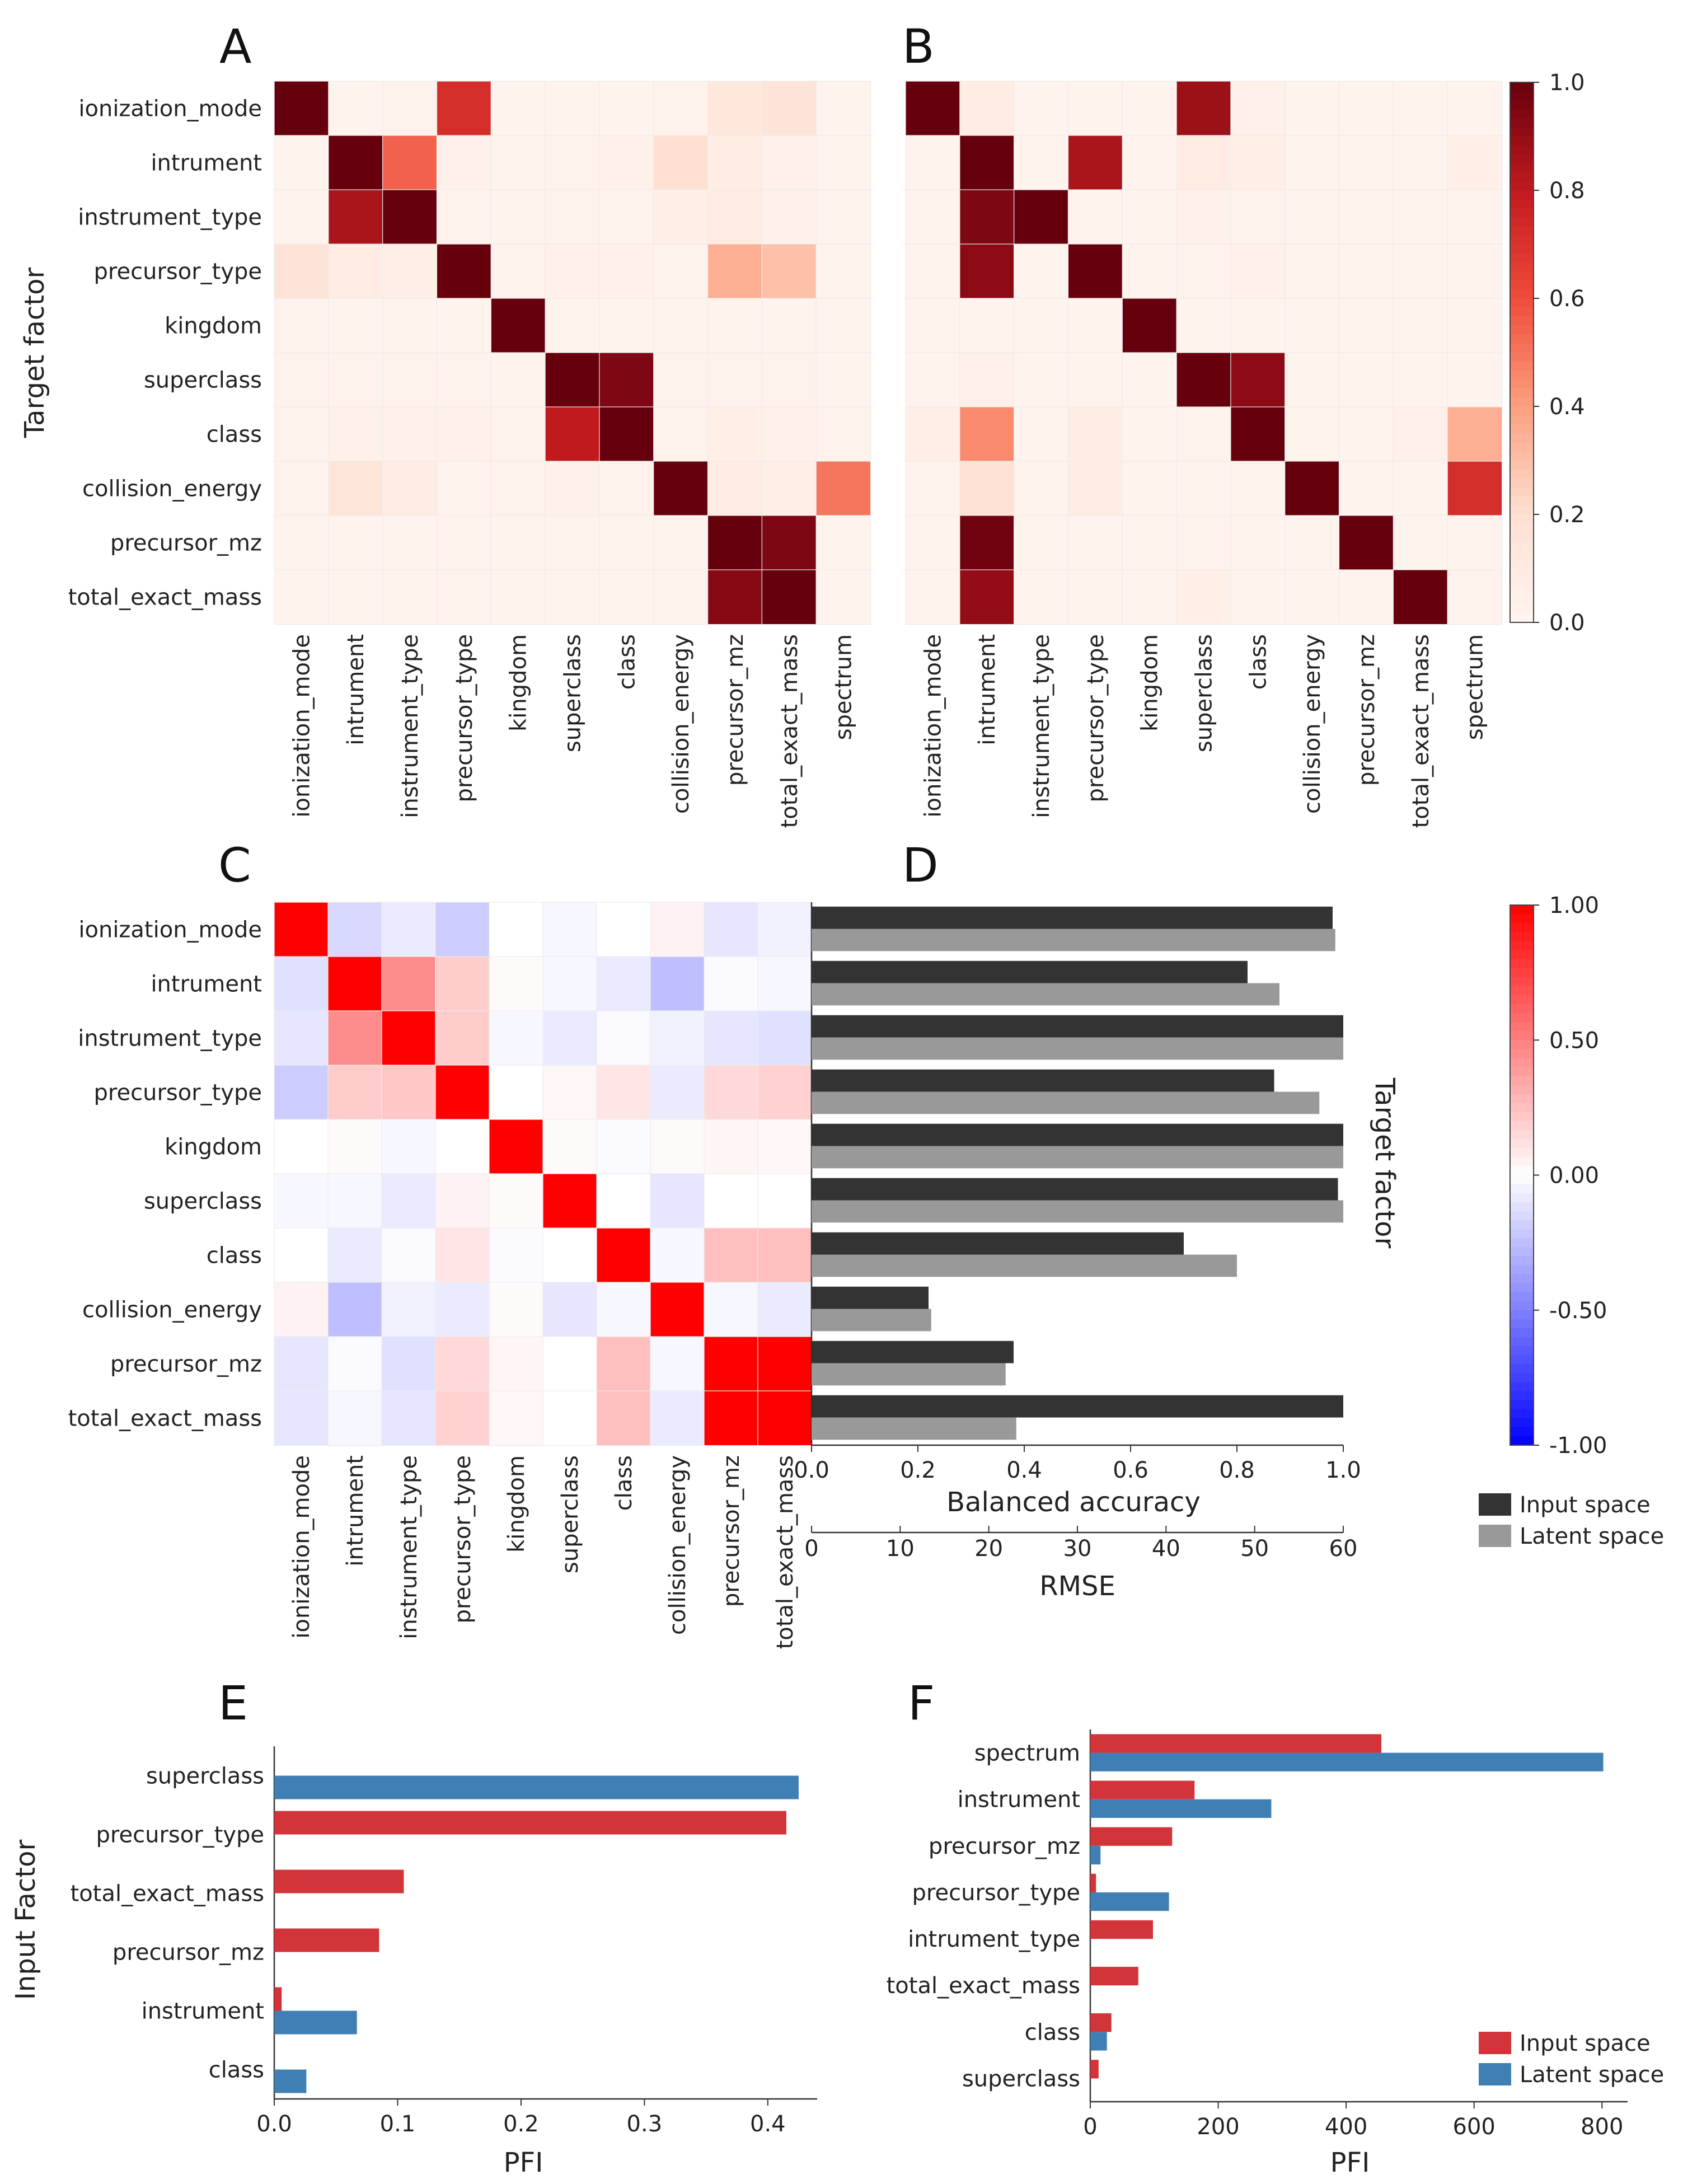 The height and width of the screenshot is (2184, 1683). Describe the element at coordinates (410, 726) in the screenshot. I see `heatmap-a-col-label: instrument_type` at that location.